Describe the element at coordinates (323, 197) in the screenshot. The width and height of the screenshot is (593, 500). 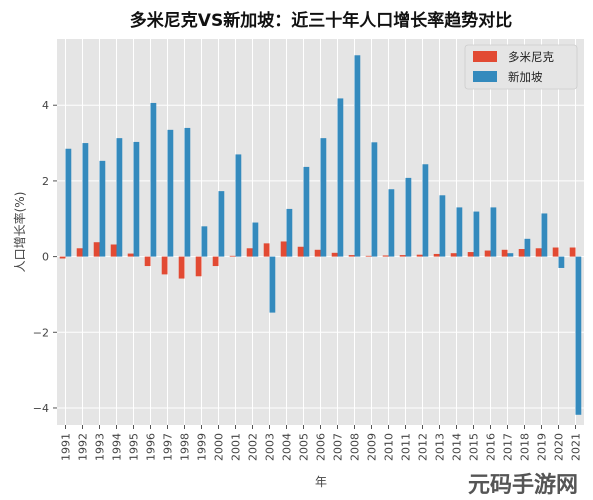
I see `bar-singapore-2006` at that location.